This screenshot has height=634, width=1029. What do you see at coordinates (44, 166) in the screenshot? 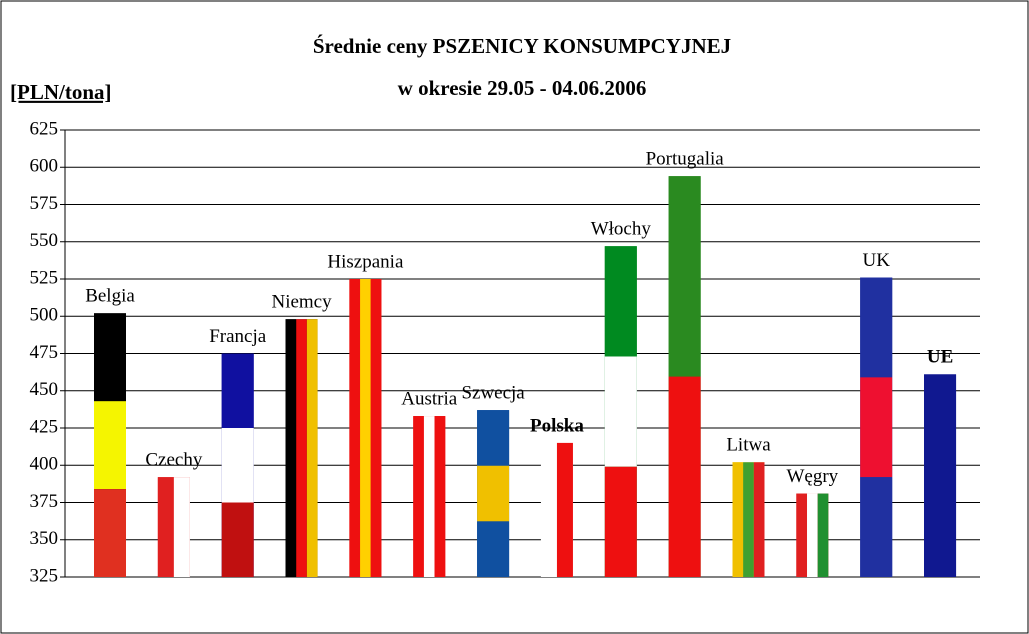
I see `y-tick-label: 600` at bounding box center [44, 166].